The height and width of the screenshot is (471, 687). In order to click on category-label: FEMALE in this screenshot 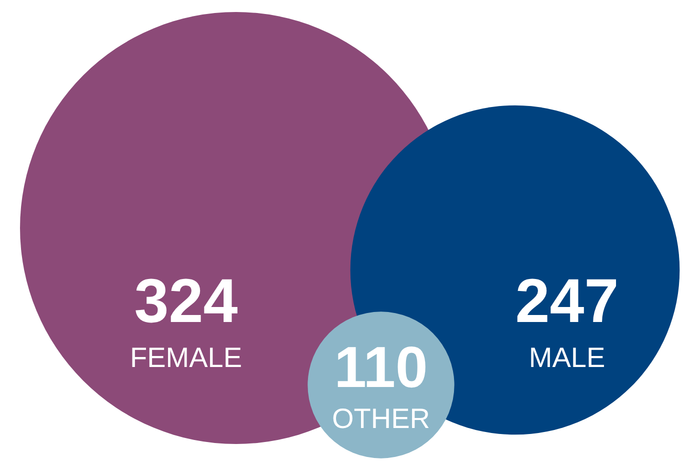, I will do `click(186, 357)`.